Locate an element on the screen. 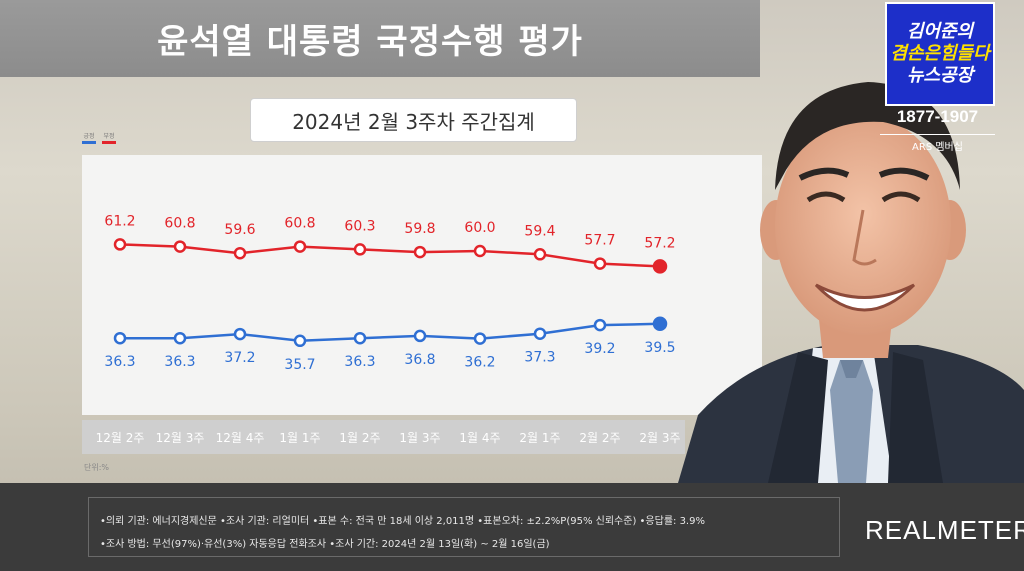 This screenshot has height=571, width=1024. x-tick-label: 1월 4주 is located at coordinates (479, 438).